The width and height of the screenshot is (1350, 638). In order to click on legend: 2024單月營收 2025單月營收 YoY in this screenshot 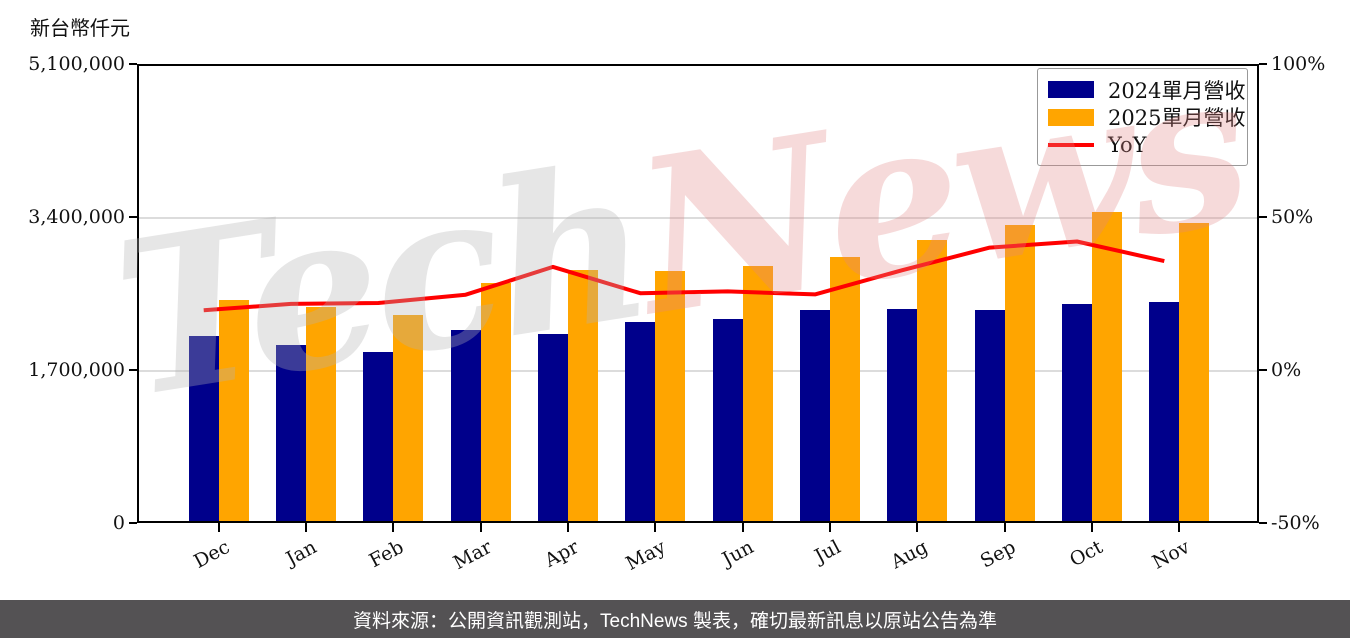, I will do `click(1142, 117)`.